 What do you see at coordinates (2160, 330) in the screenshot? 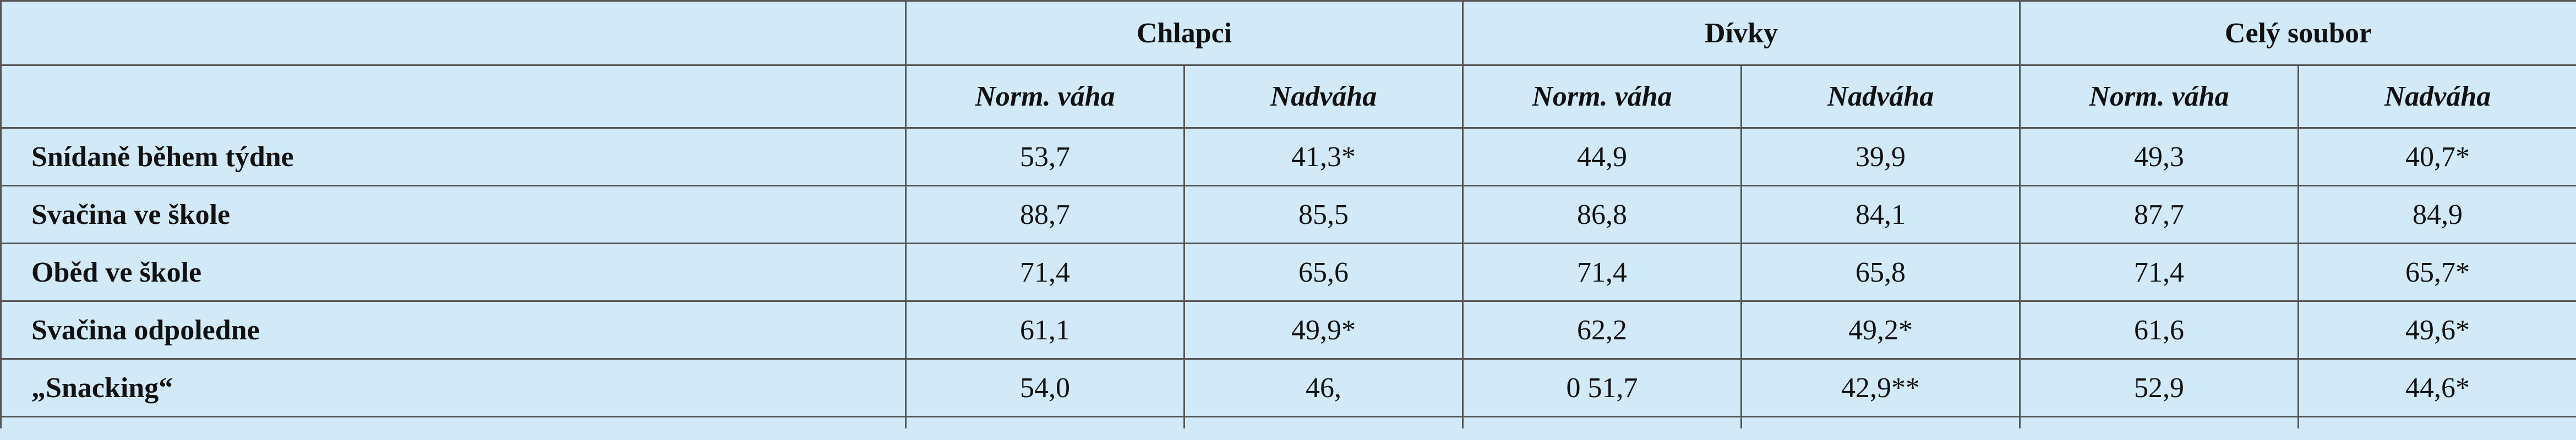
I see `value-cell: 61,6` at bounding box center [2160, 330].